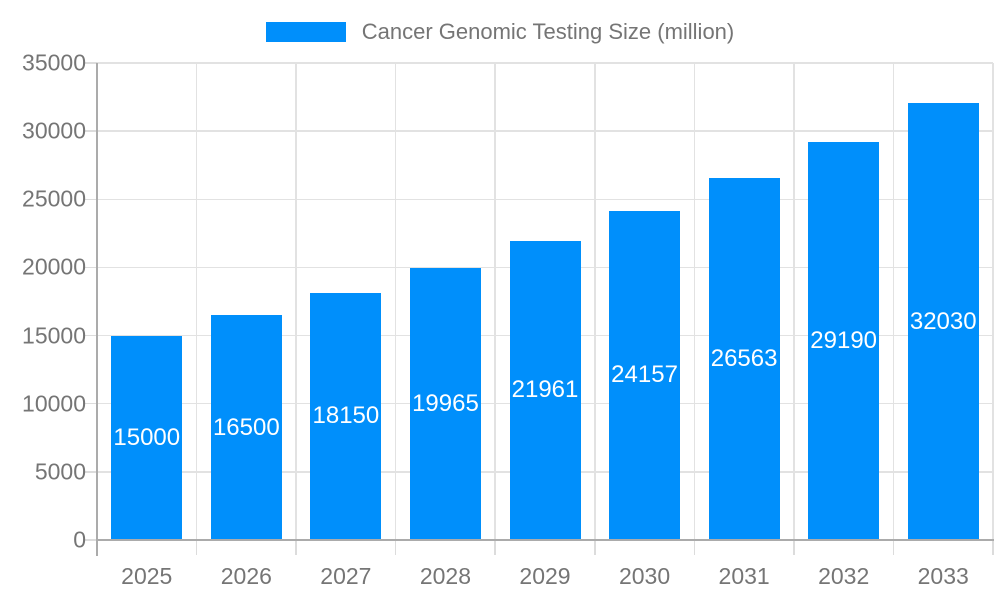 The image size is (1000, 600). What do you see at coordinates (246, 576) in the screenshot?
I see `x-axis-label: 2026` at bounding box center [246, 576].